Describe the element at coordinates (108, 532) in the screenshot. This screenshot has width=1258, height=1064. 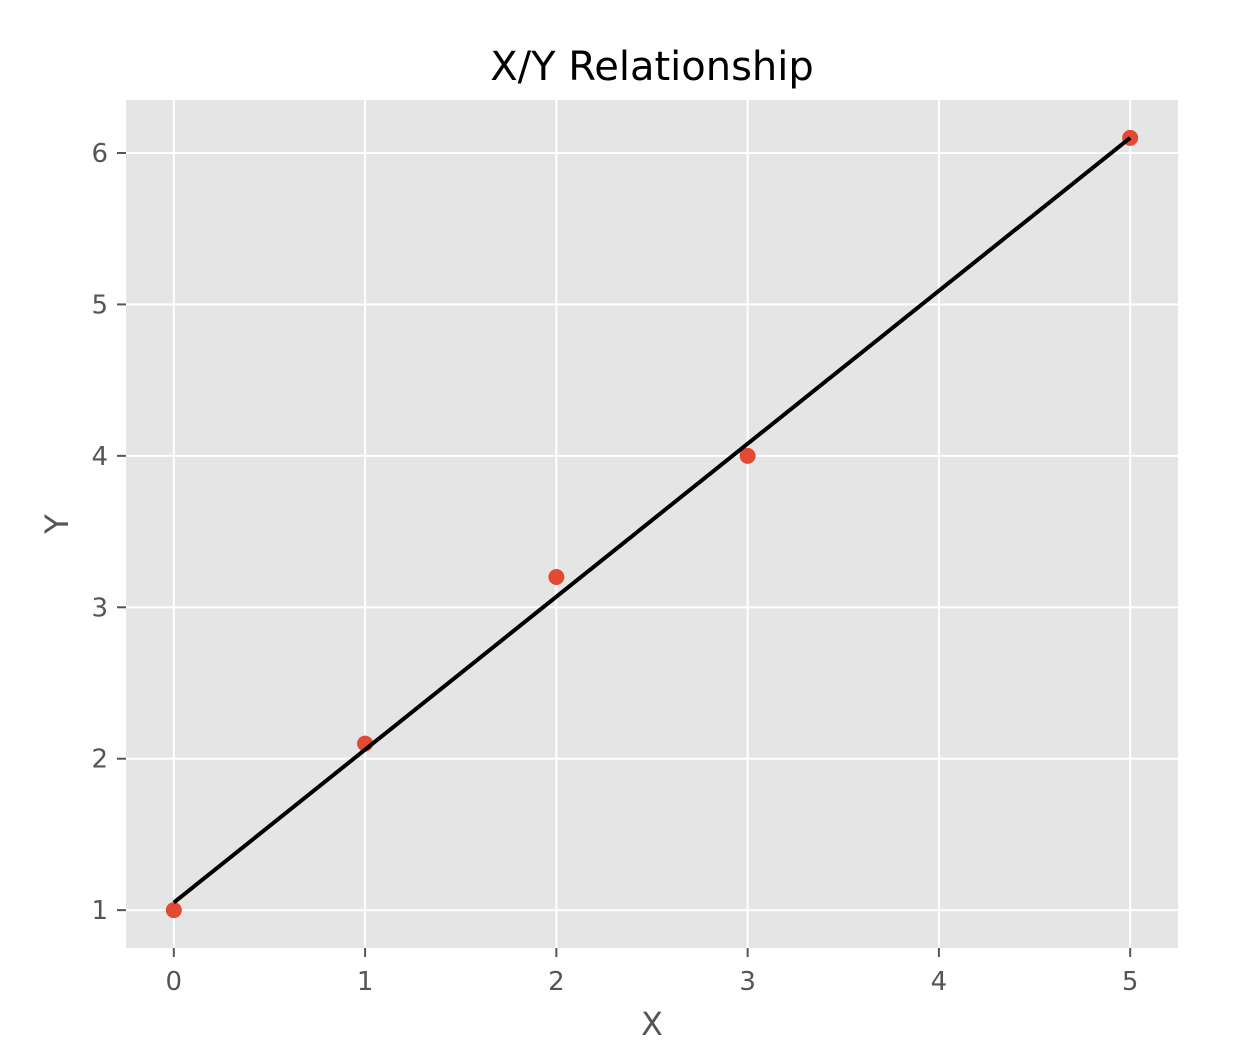
I see `y-axis: 1 2 3 4 5 6` at that location.